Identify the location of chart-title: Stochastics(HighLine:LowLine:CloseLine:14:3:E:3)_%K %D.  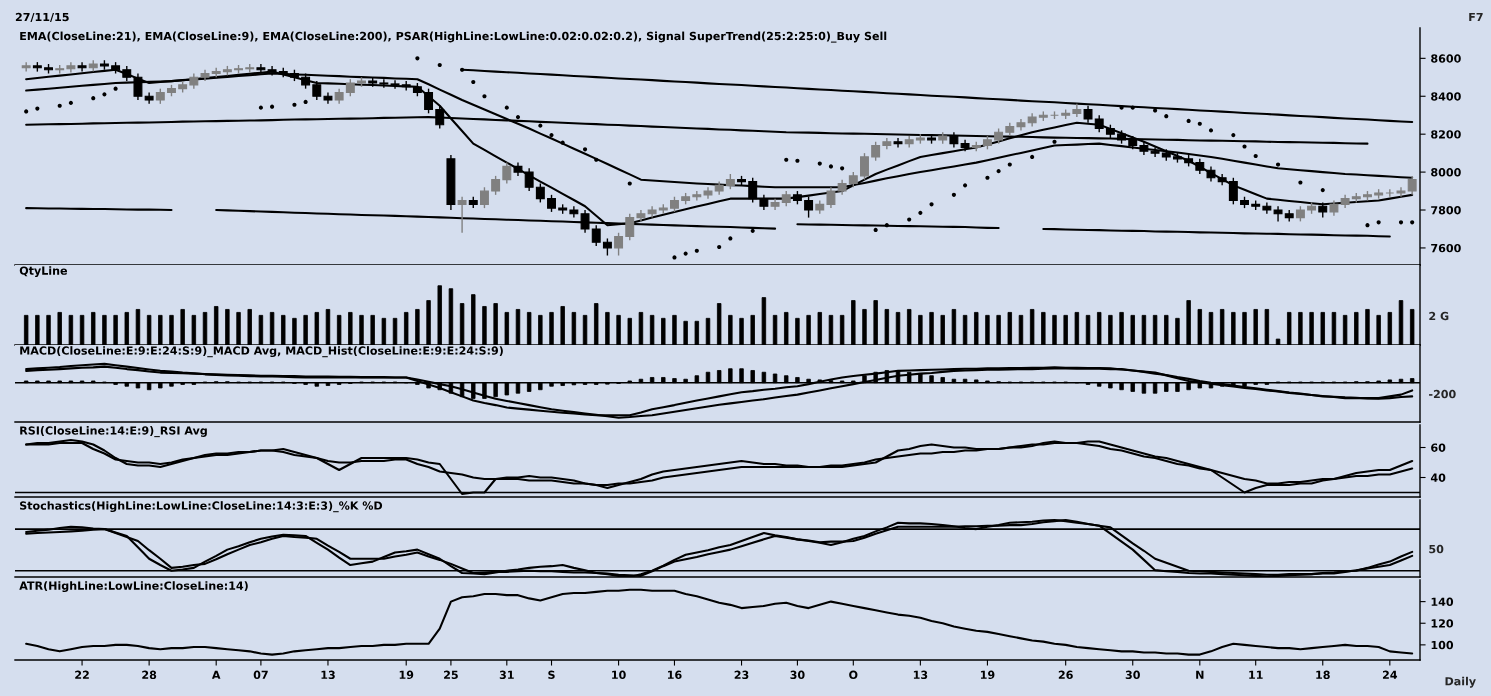
(201, 507).